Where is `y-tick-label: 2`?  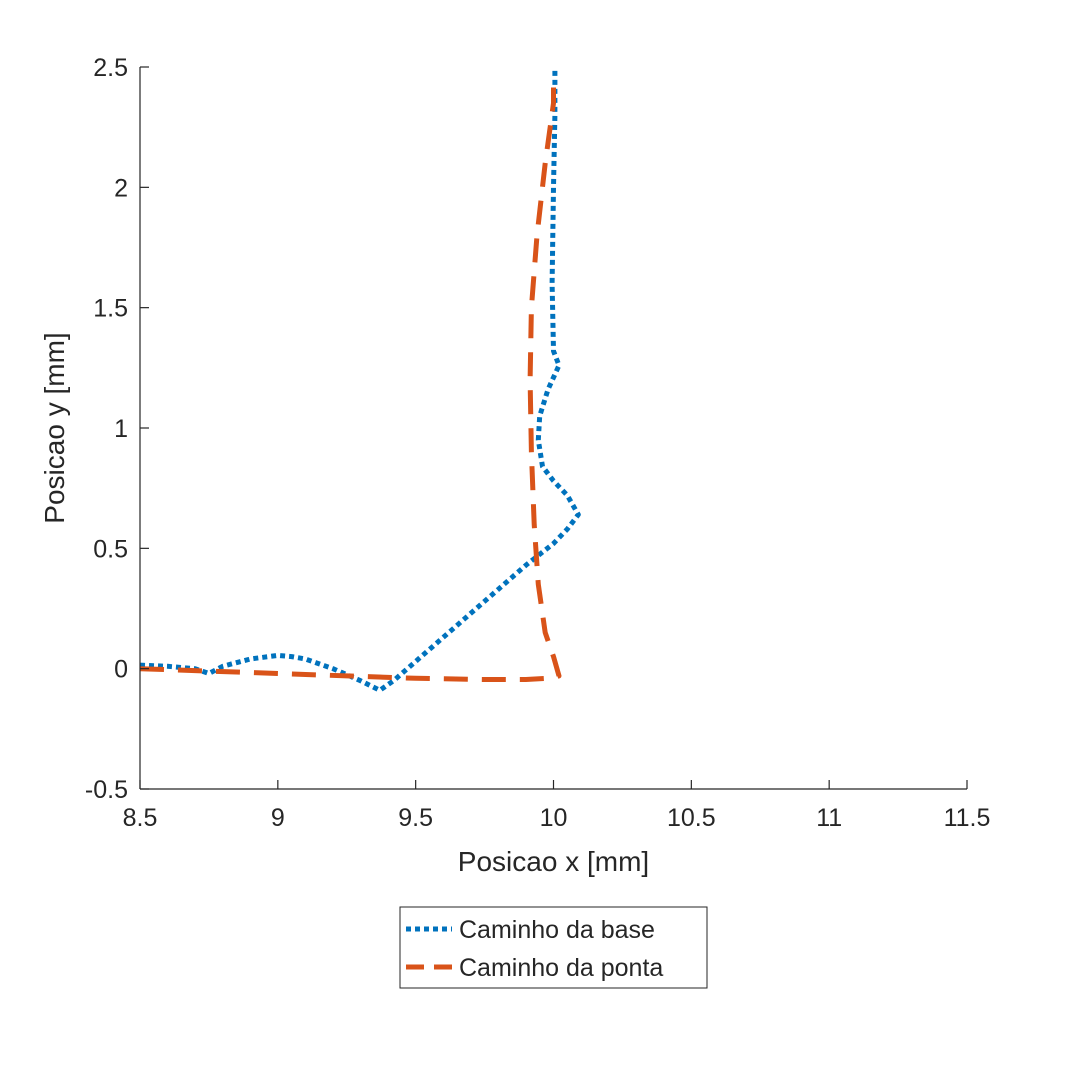 y-tick-label: 2 is located at coordinates (121, 188).